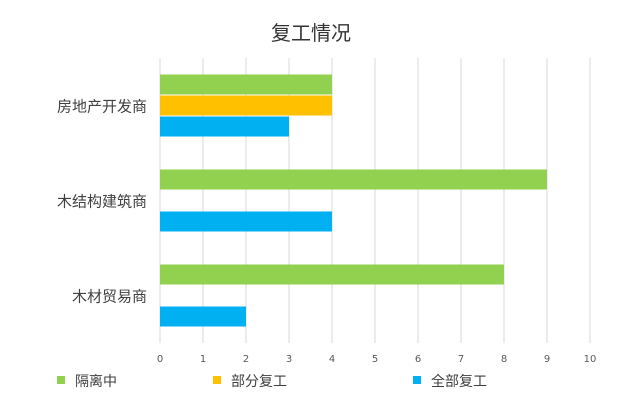 The width and height of the screenshot is (622, 410). I want to click on legend-label: 全部复工, so click(459, 381).